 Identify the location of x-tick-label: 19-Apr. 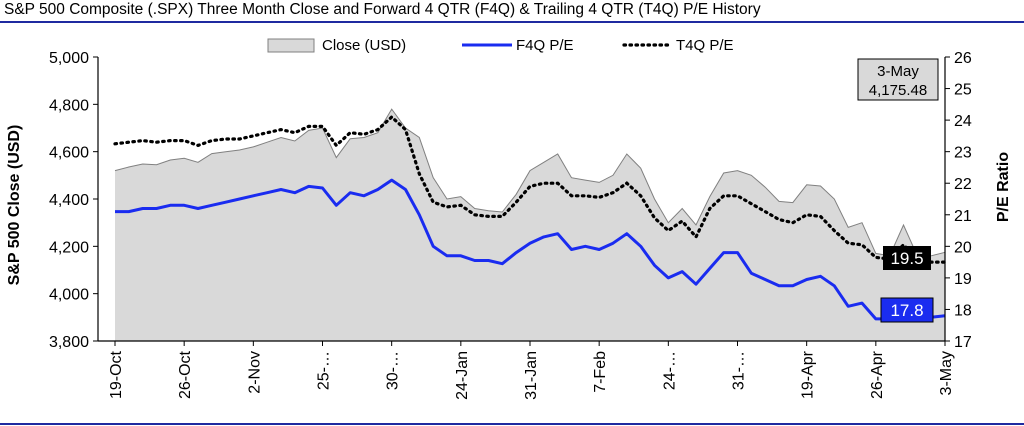
(808, 374).